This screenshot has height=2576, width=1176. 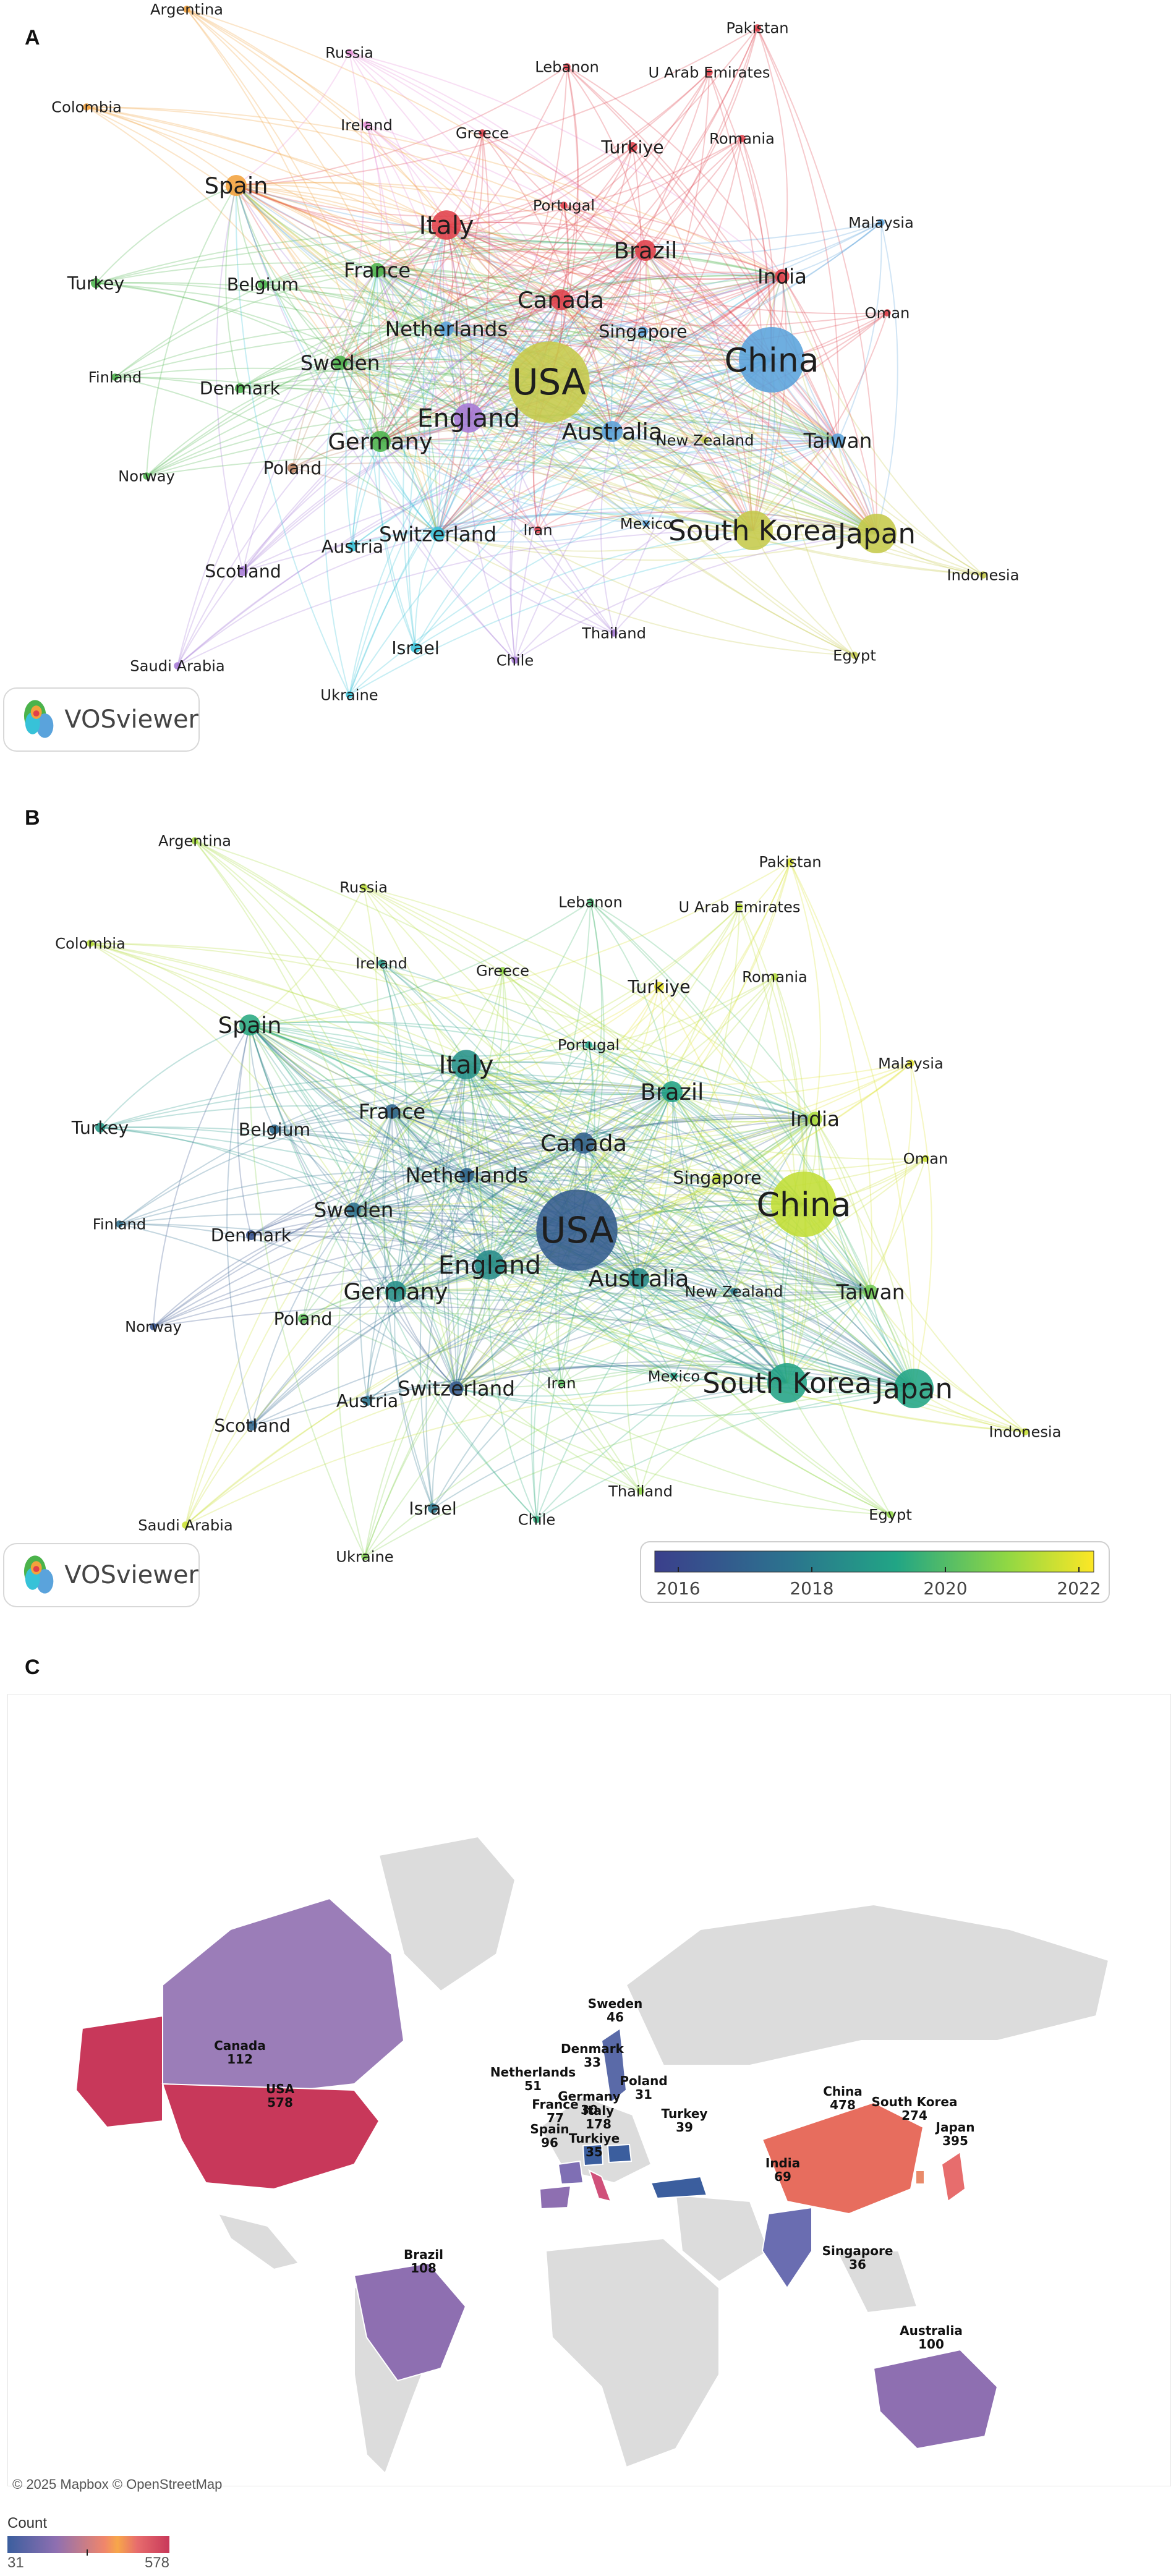 What do you see at coordinates (555, 2197) in the screenshot?
I see `country-shape-spain` at bounding box center [555, 2197].